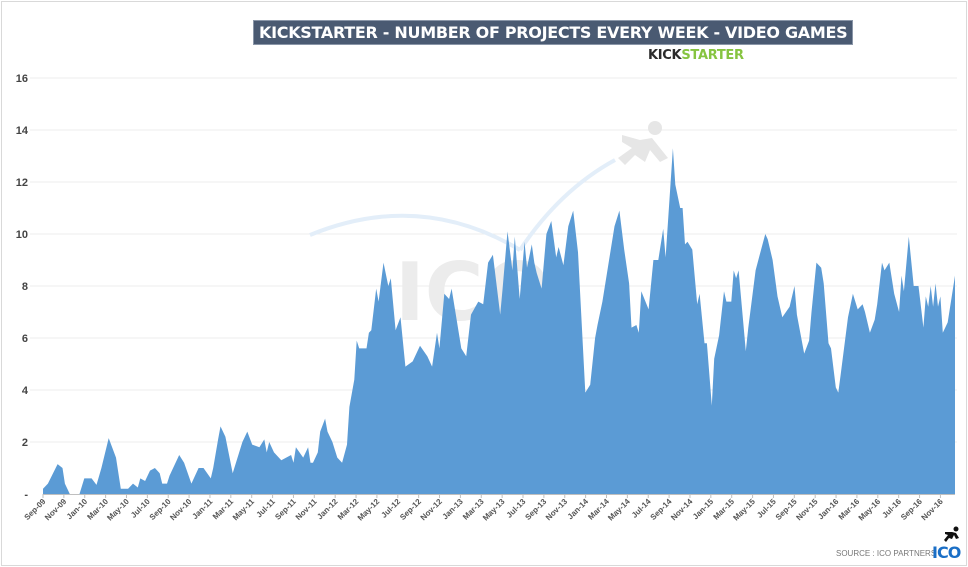 This screenshot has height=567, width=968. Describe the element at coordinates (665, 55) in the screenshot. I see `logo-part1: KICK` at that location.